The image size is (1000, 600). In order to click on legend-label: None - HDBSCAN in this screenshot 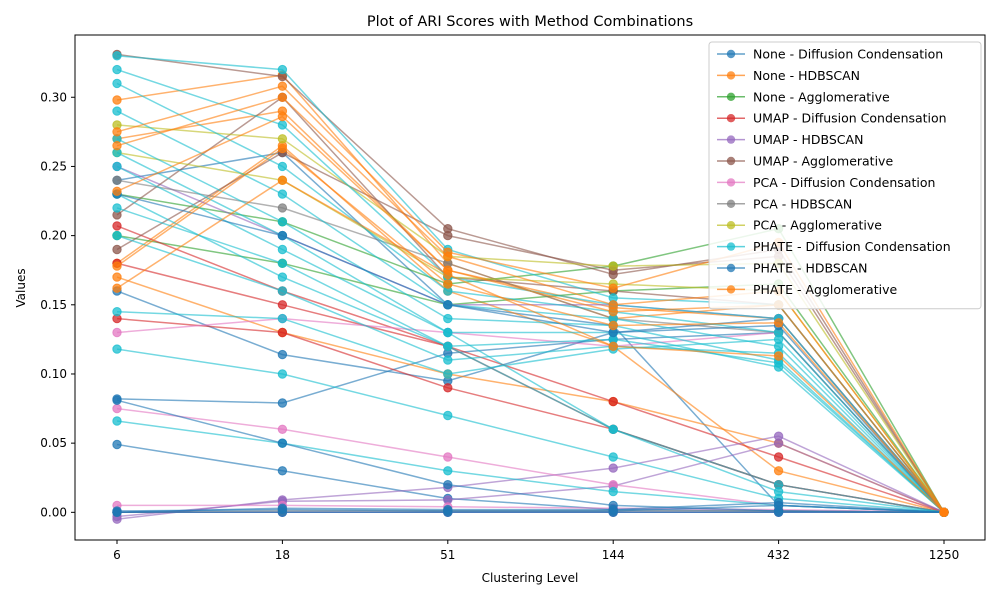, I will do `click(806, 75)`.